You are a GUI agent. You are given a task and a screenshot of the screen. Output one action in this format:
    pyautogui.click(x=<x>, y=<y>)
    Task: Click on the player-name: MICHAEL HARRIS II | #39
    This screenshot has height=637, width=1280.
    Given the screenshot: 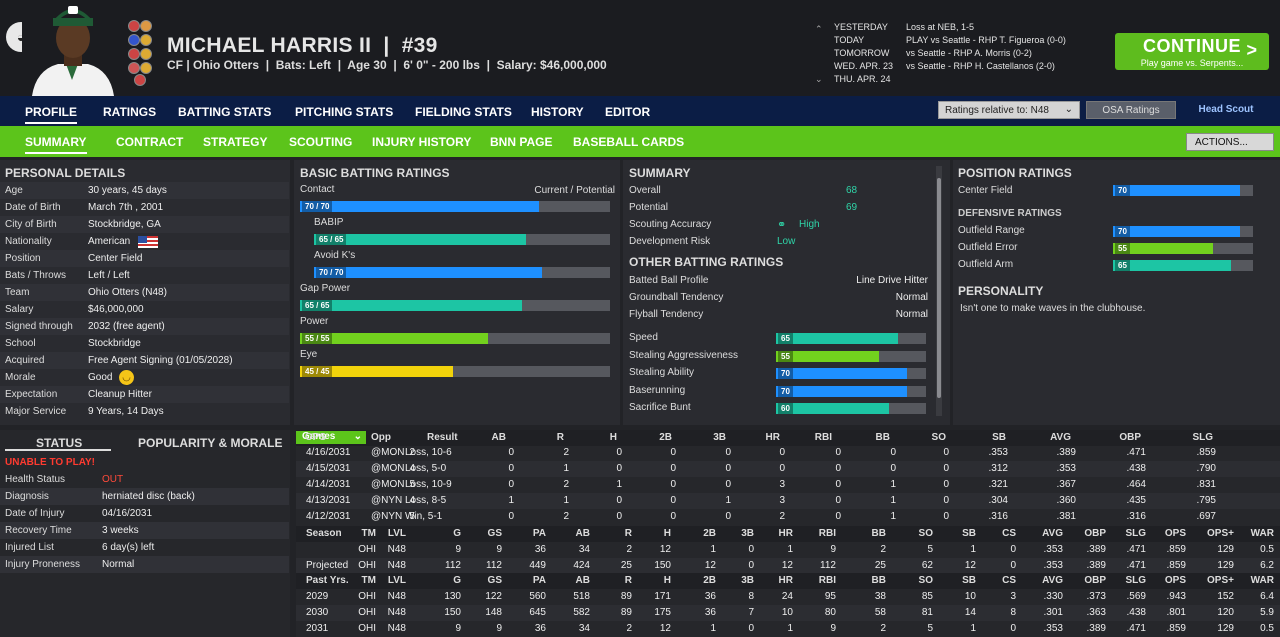 What is the action you would take?
    pyautogui.click(x=302, y=46)
    